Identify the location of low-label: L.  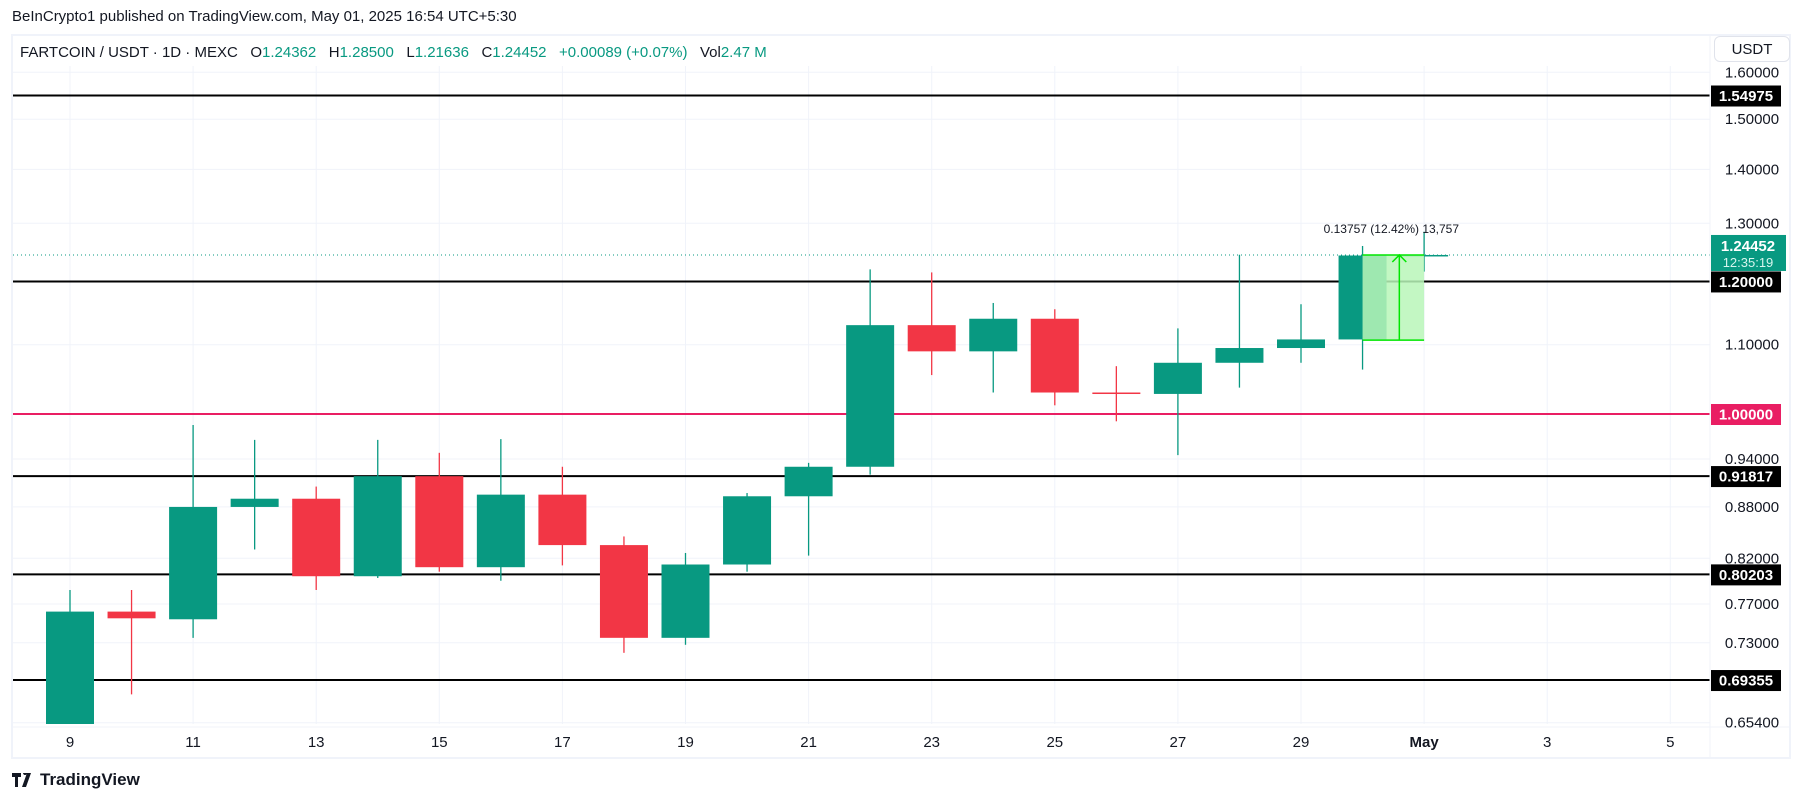
(410, 52).